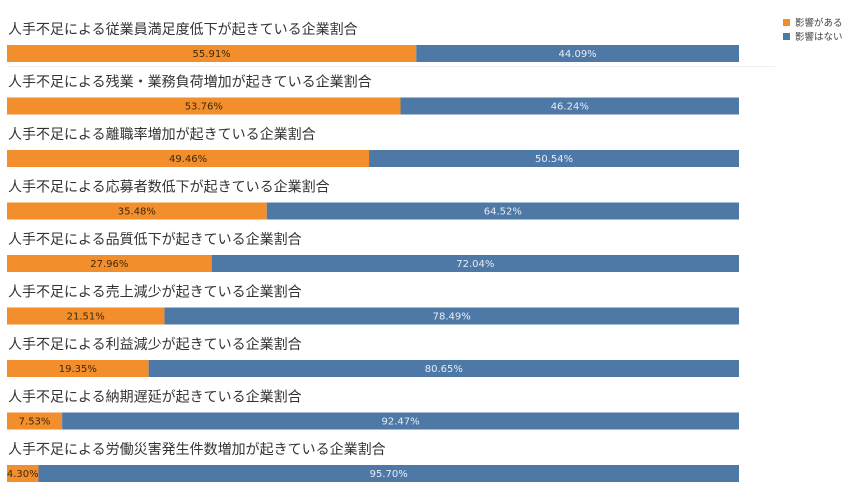  I want to click on data-label-not-affected: 95.70%, so click(389, 474).